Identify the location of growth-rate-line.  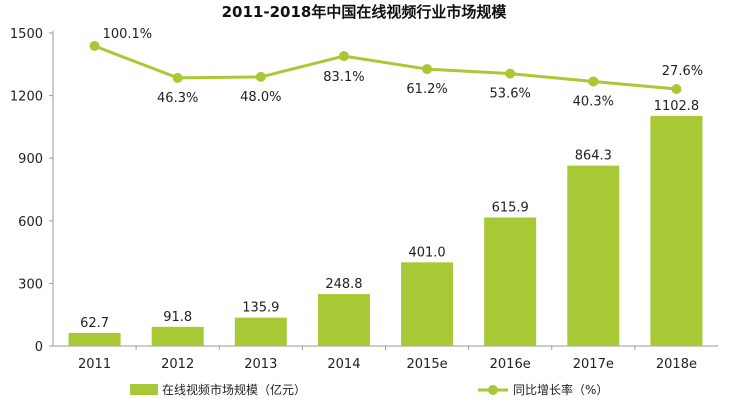
(385, 67).